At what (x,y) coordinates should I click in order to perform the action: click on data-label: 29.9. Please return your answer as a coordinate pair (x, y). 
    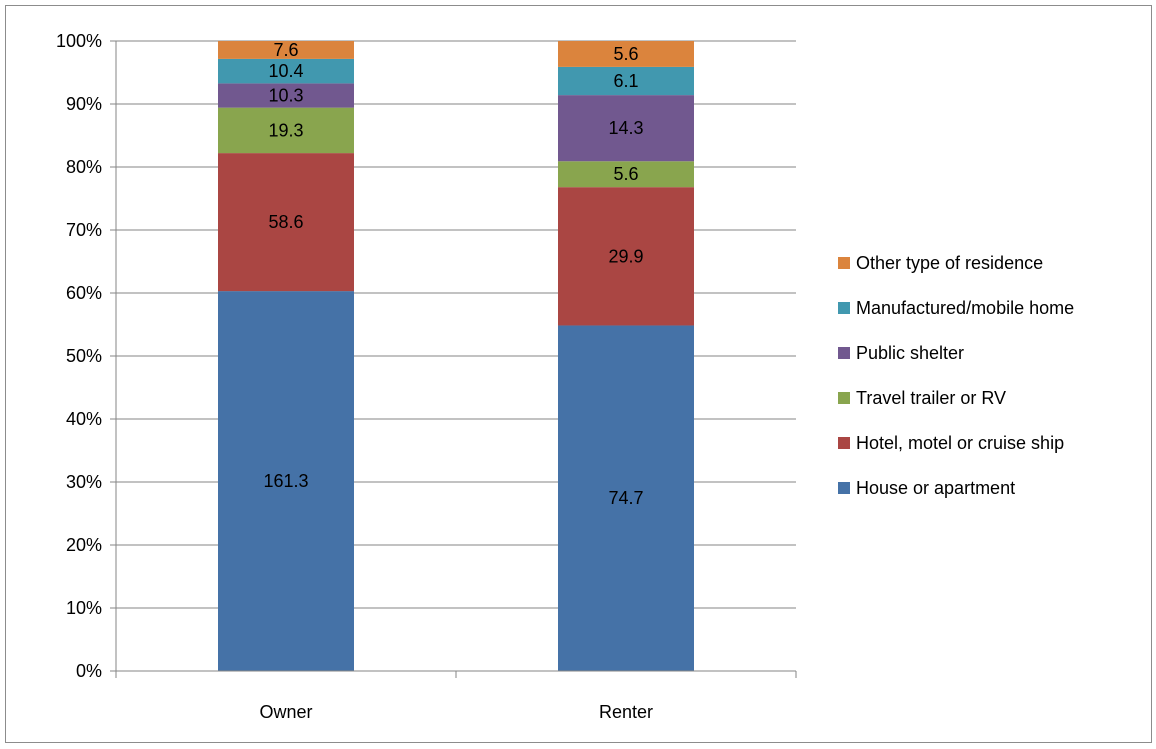
    Looking at the image, I should click on (625, 256).